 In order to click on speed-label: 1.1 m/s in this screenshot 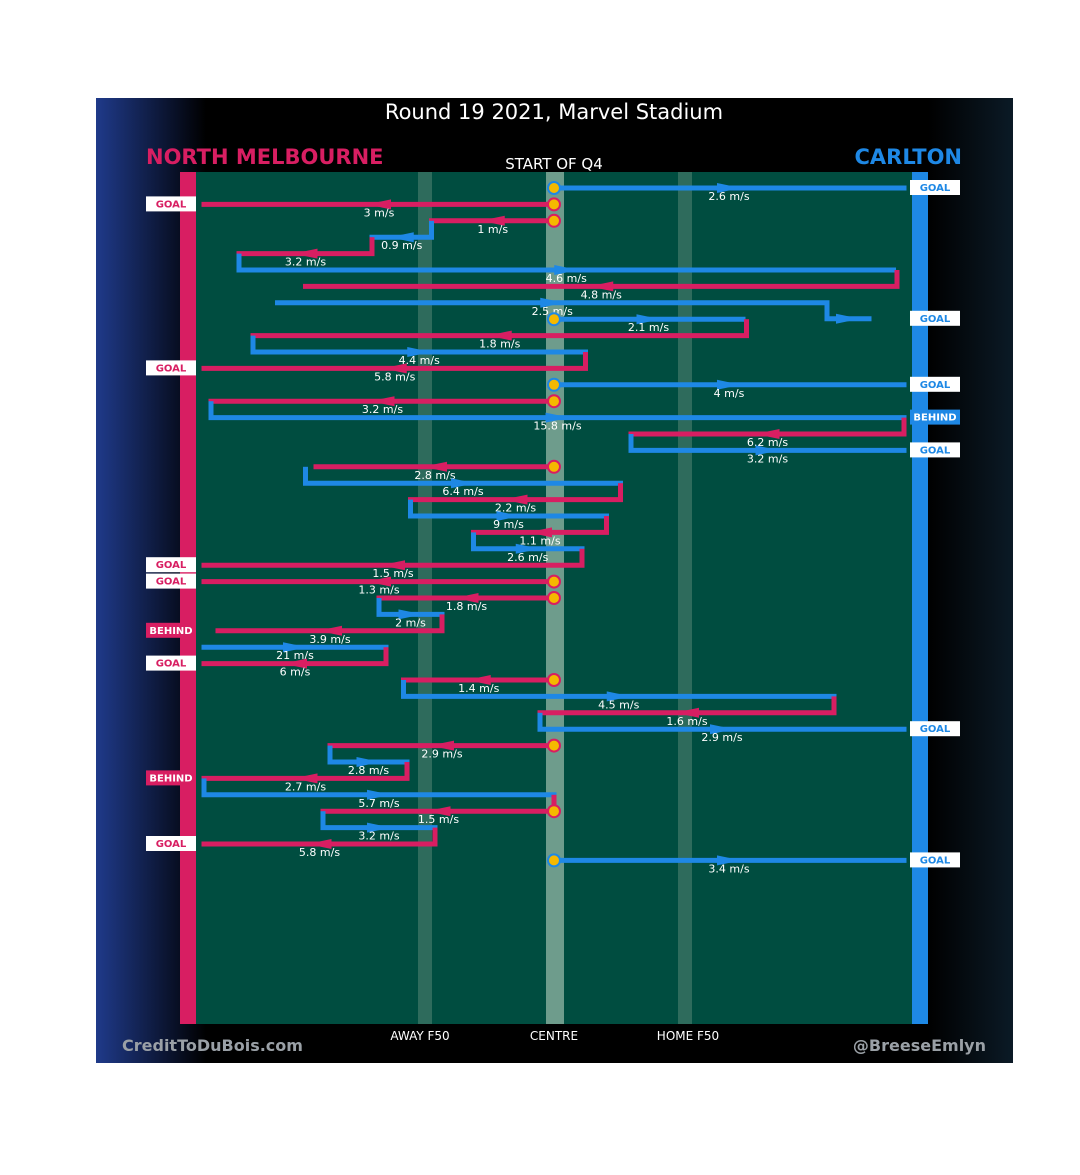, I will do `click(539, 540)`.